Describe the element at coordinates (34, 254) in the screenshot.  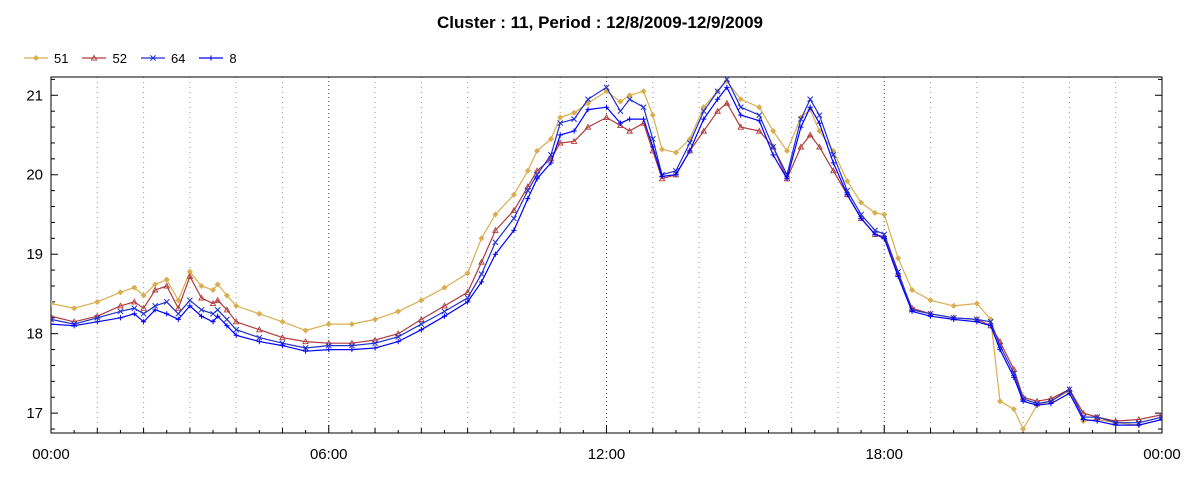
I see `y-tick-label: 19` at that location.